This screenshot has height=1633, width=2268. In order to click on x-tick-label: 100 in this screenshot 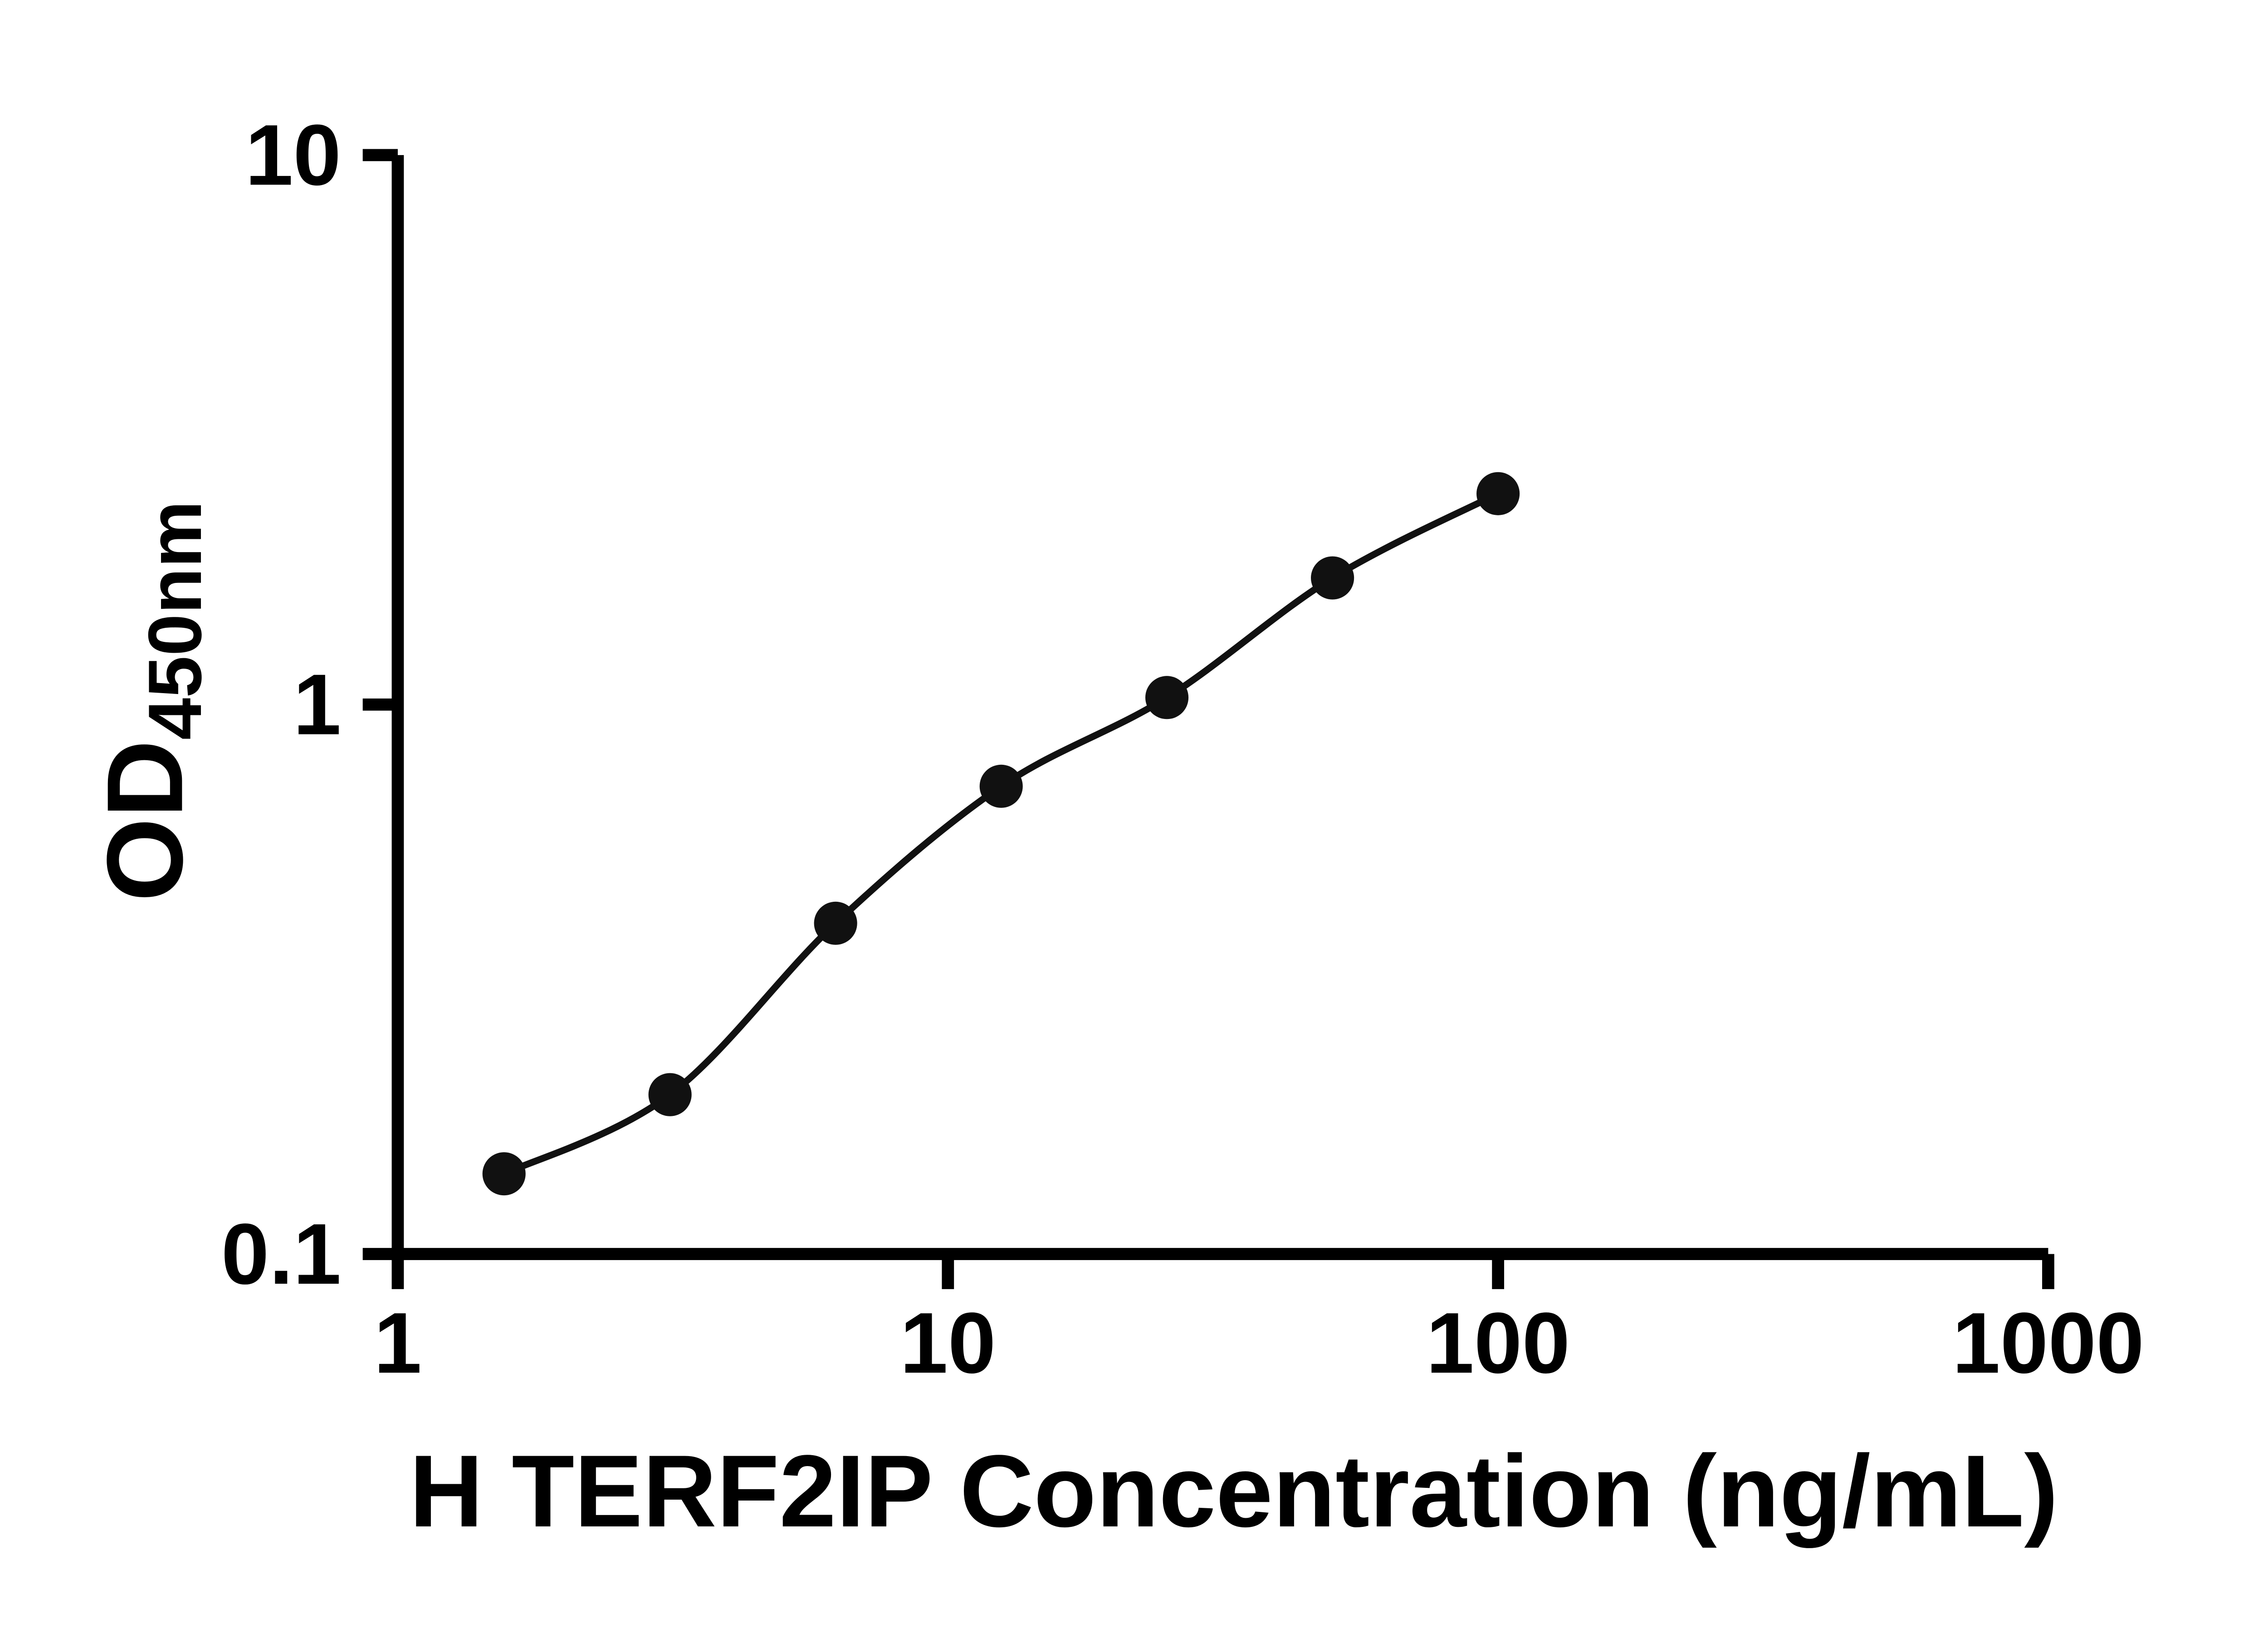, I will do `click(1498, 1343)`.